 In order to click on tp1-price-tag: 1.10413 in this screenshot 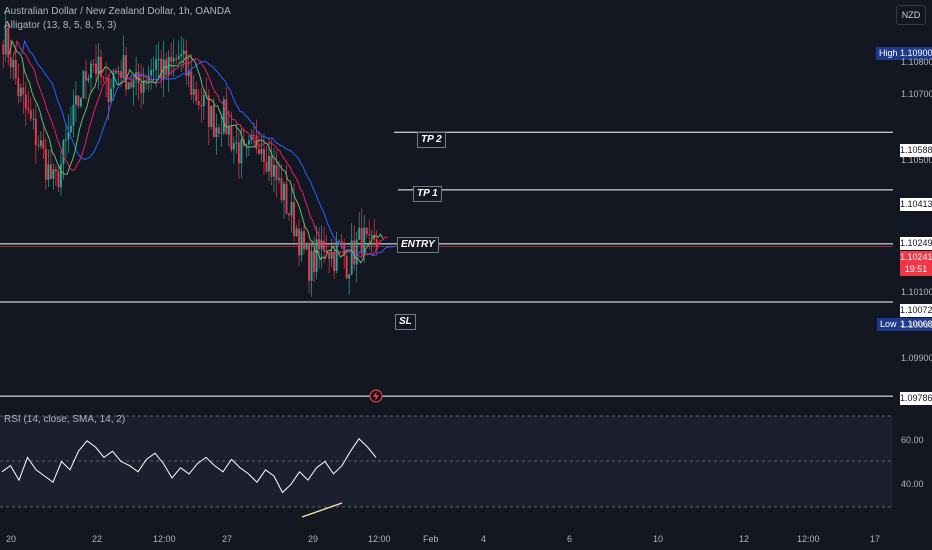, I will do `click(916, 204)`.